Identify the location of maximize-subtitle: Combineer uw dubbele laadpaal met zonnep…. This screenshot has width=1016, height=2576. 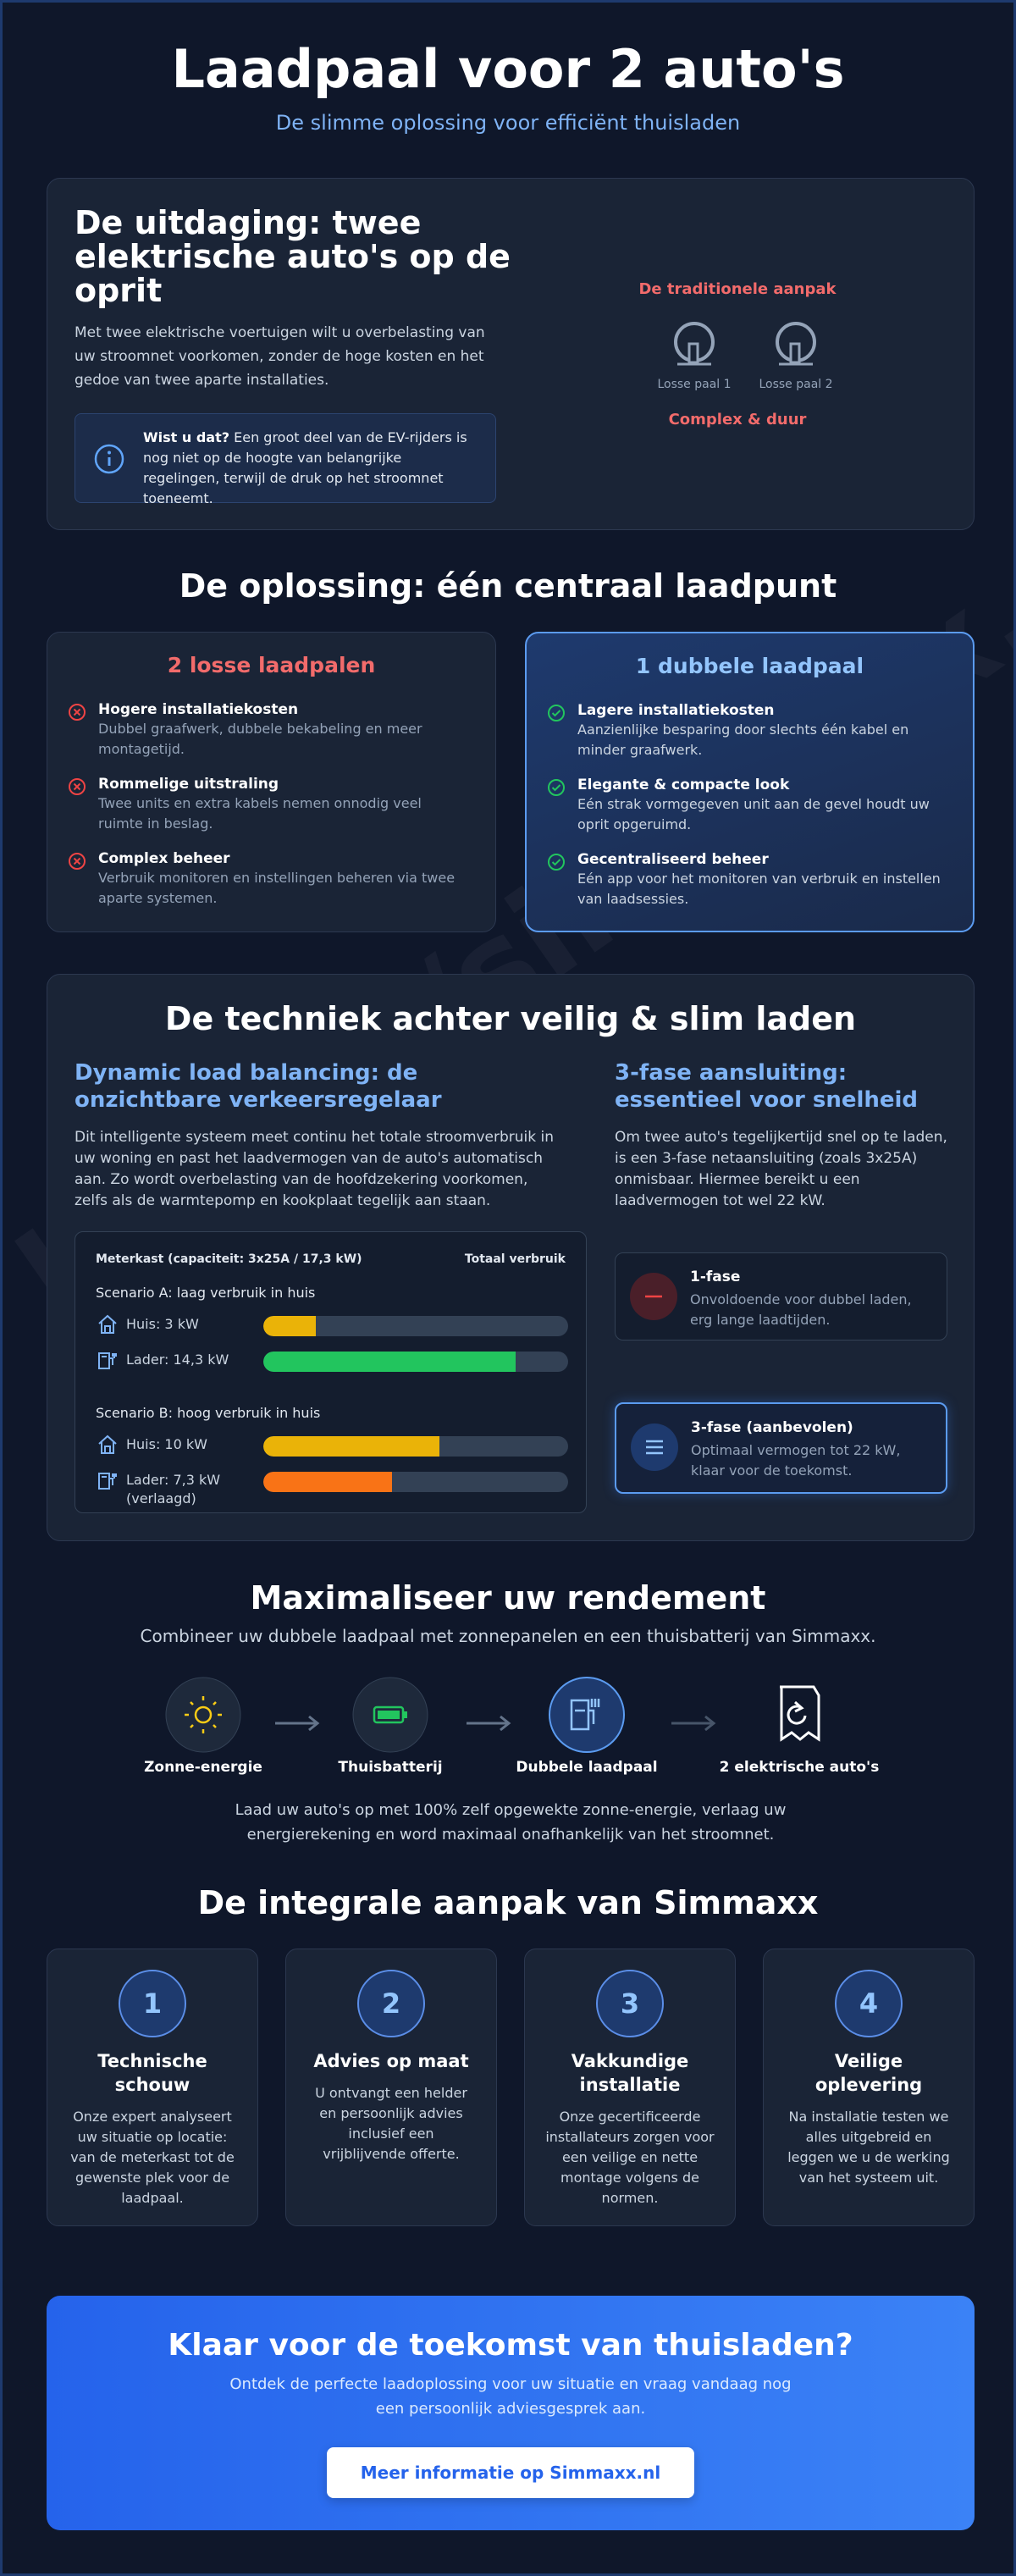
(508, 1636).